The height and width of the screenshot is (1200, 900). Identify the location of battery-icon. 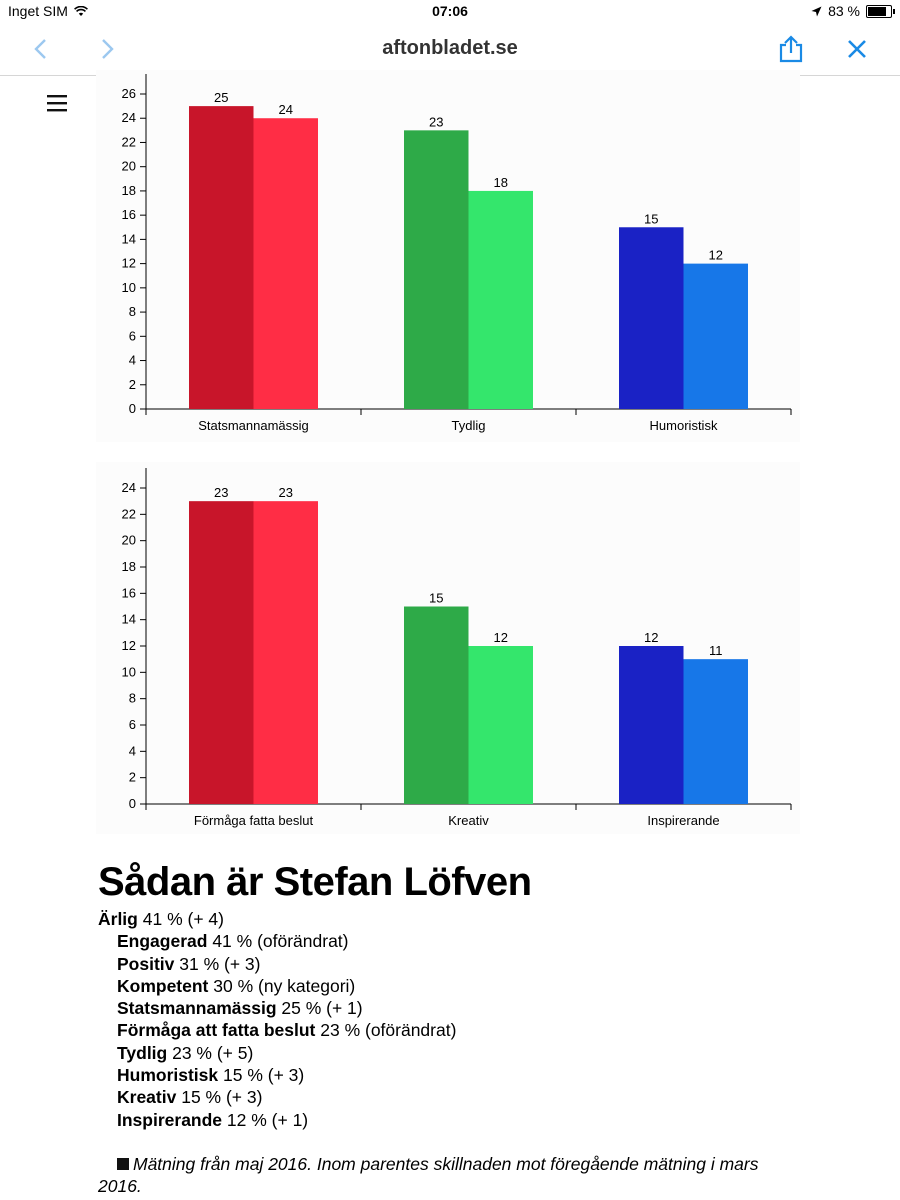
(880, 11).